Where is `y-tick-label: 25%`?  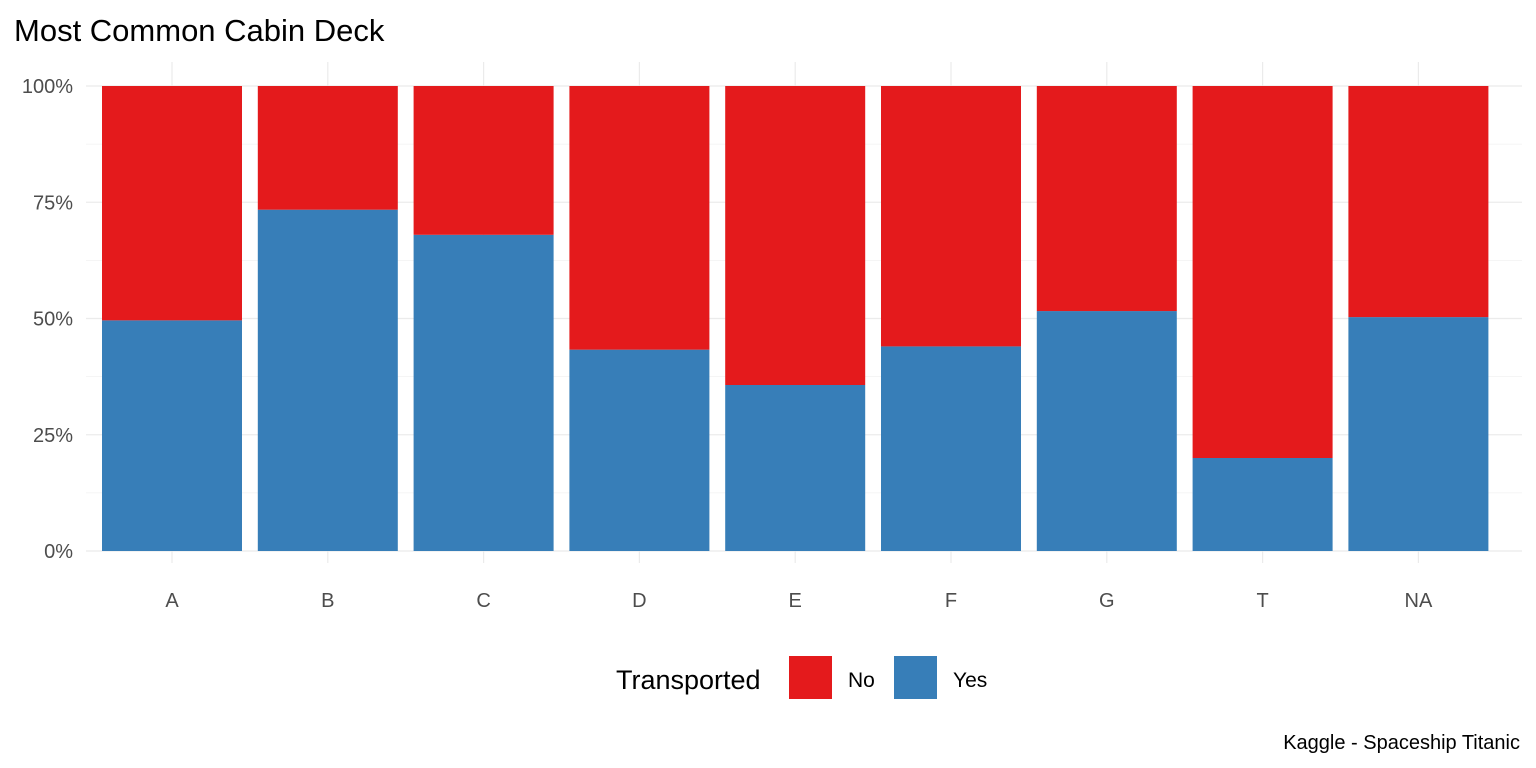 y-tick-label: 25% is located at coordinates (53, 436).